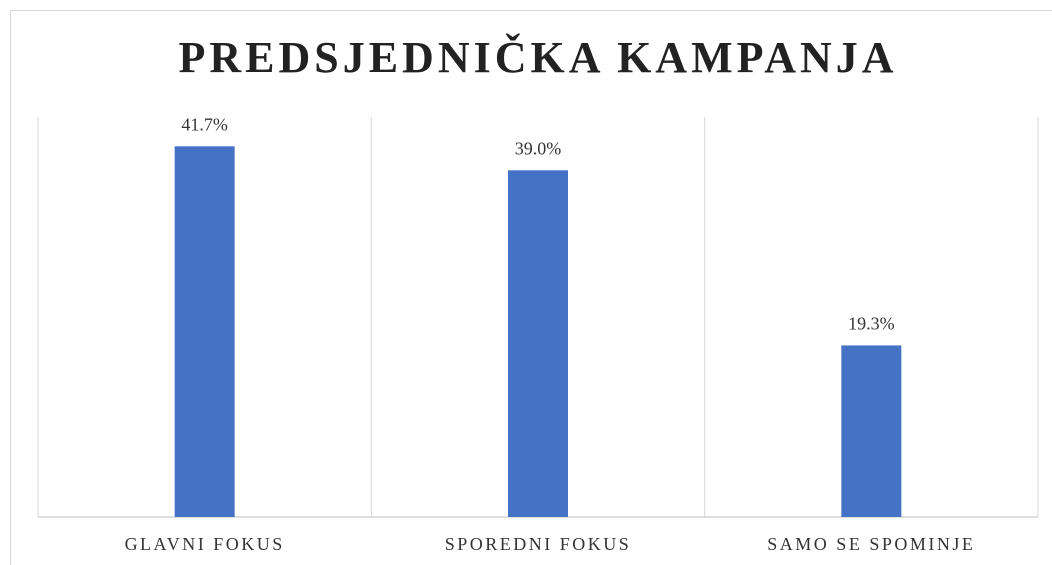 The image size is (1052, 565). I want to click on chart-title: PREDSJEDNIČKA KAMPANJA, so click(537, 57).